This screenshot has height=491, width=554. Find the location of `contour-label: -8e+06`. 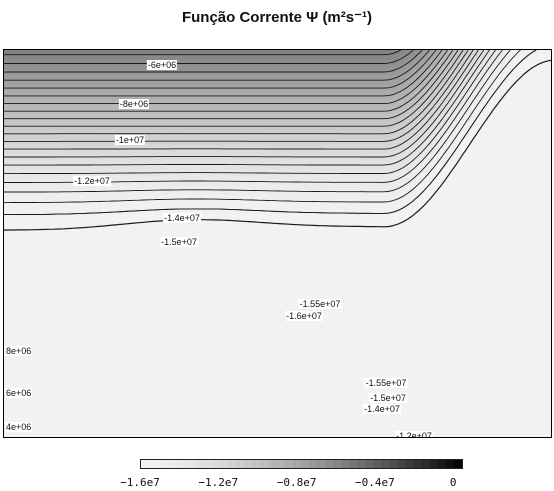

contour-label: -8e+06 is located at coordinates (134, 104).